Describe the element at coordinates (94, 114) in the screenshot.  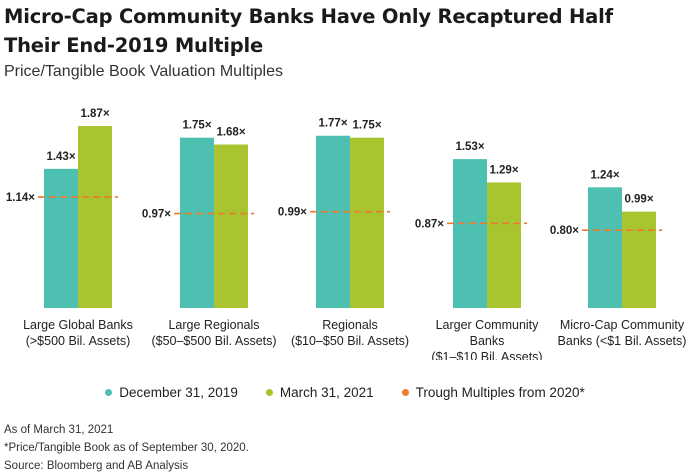
I see `bar-value-label-series2-0: 1.87×` at that location.